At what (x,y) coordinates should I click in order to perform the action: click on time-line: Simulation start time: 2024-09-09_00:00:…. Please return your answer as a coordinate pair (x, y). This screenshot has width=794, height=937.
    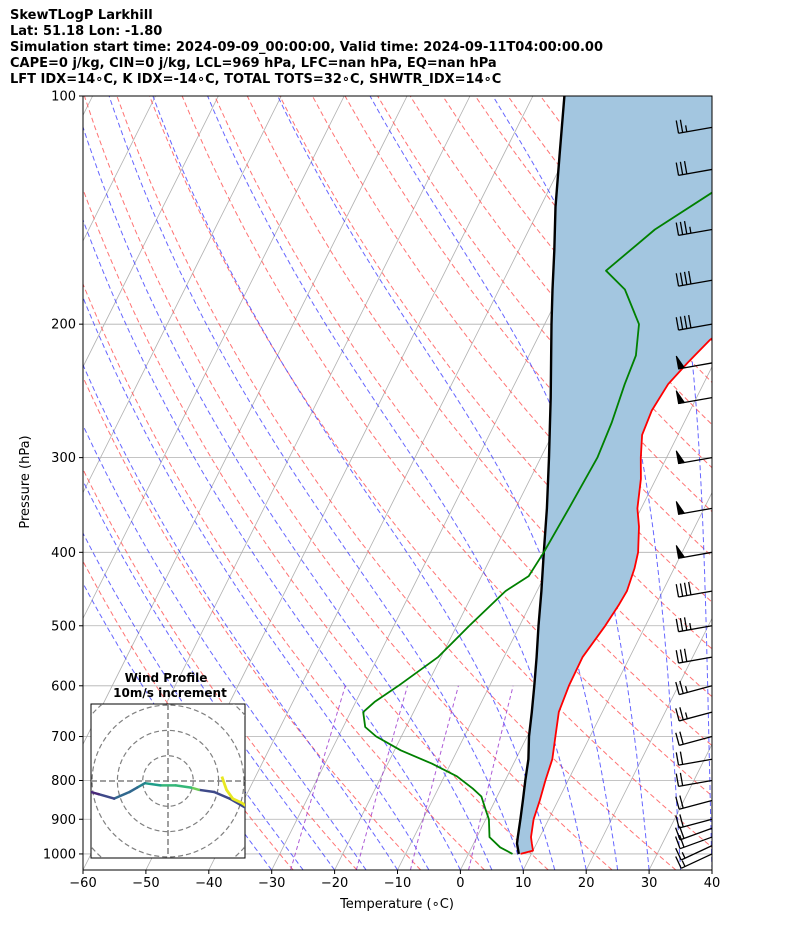
    Looking at the image, I should click on (306, 47).